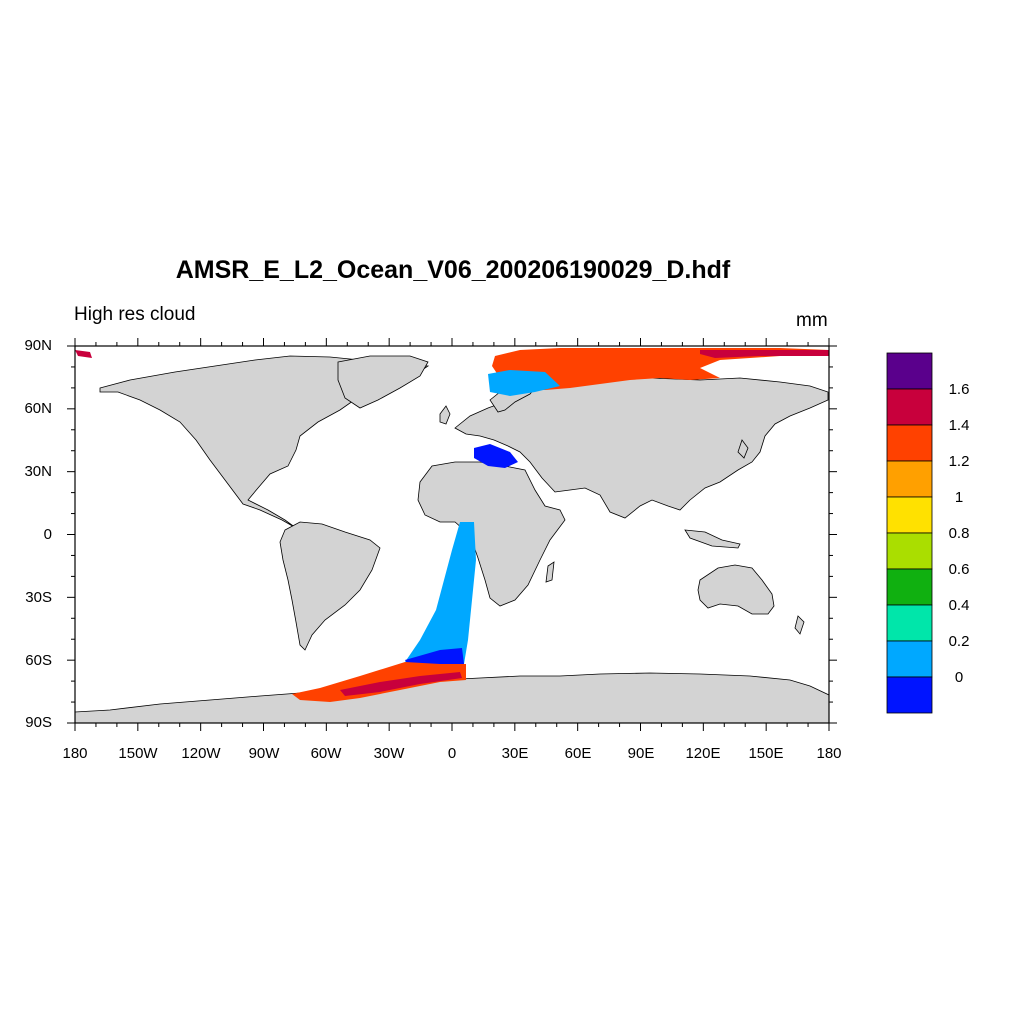 The height and width of the screenshot is (1024, 1024). Describe the element at coordinates (766, 753) in the screenshot. I see `lon-label-150e: 150E` at that location.